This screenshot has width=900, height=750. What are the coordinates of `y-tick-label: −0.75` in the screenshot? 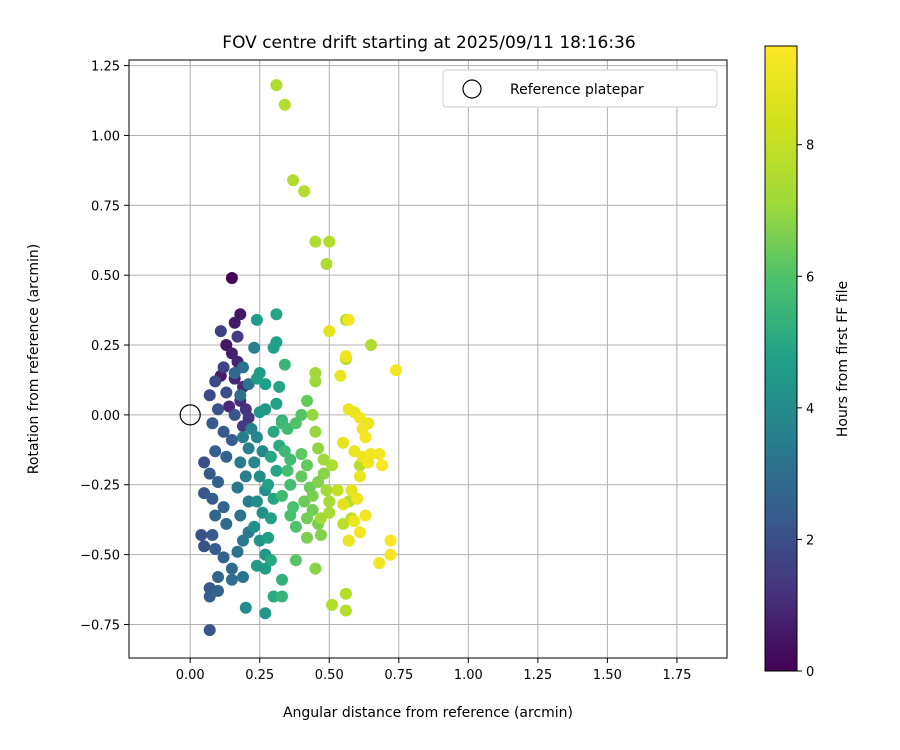 It's located at (100, 625).